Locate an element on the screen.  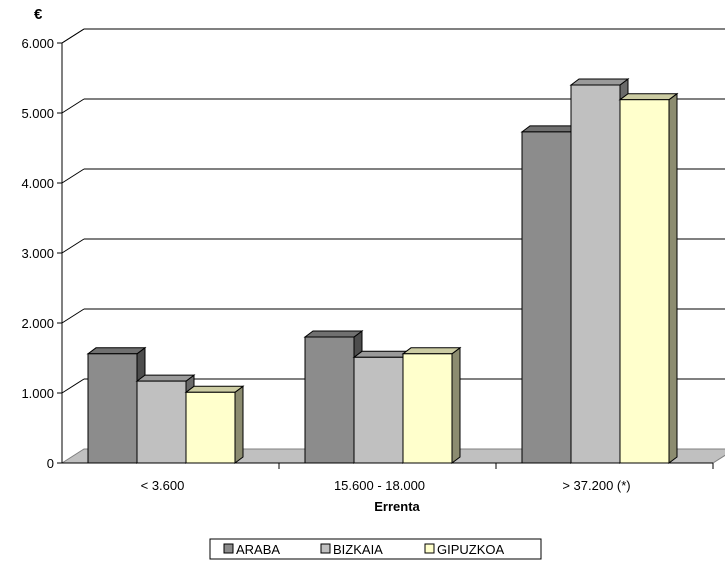
legend-label: BIZKAIA is located at coordinates (358, 549).